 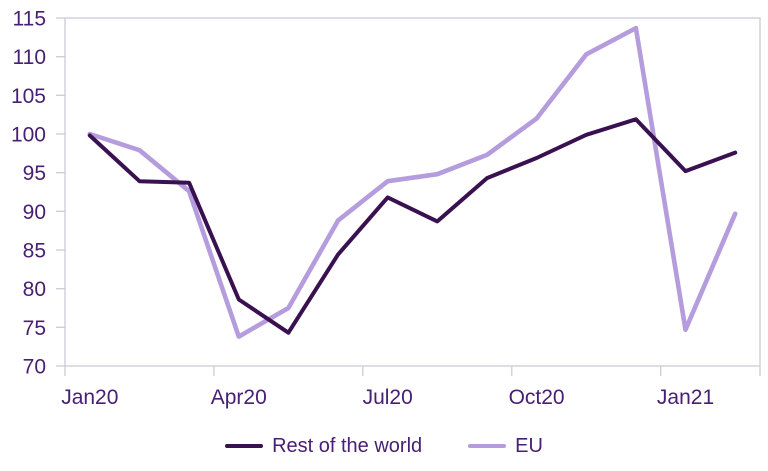 I want to click on y-axis-label: 105, so click(x=28, y=96).